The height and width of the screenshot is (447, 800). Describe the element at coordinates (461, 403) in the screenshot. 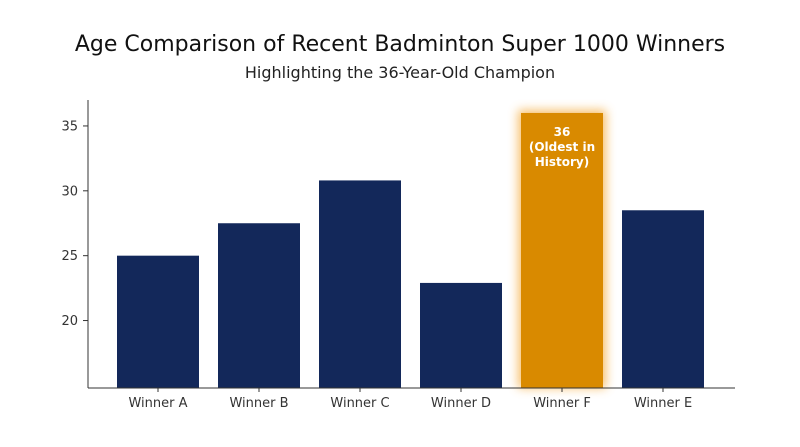

I see `x-tick-label: Winner D` at that location.